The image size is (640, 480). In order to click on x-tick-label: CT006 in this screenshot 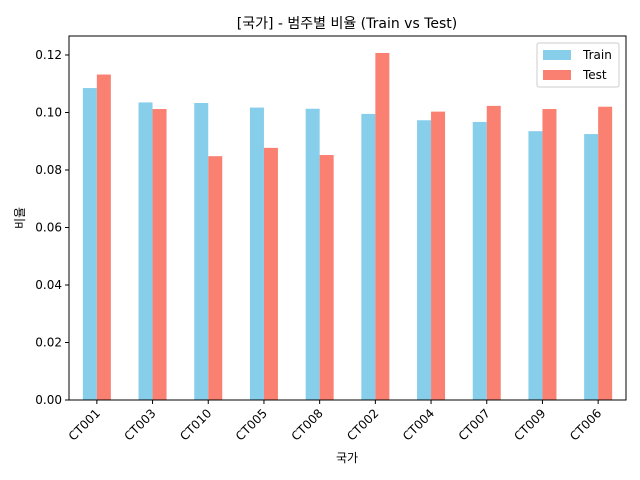, I will do `click(585, 424)`.